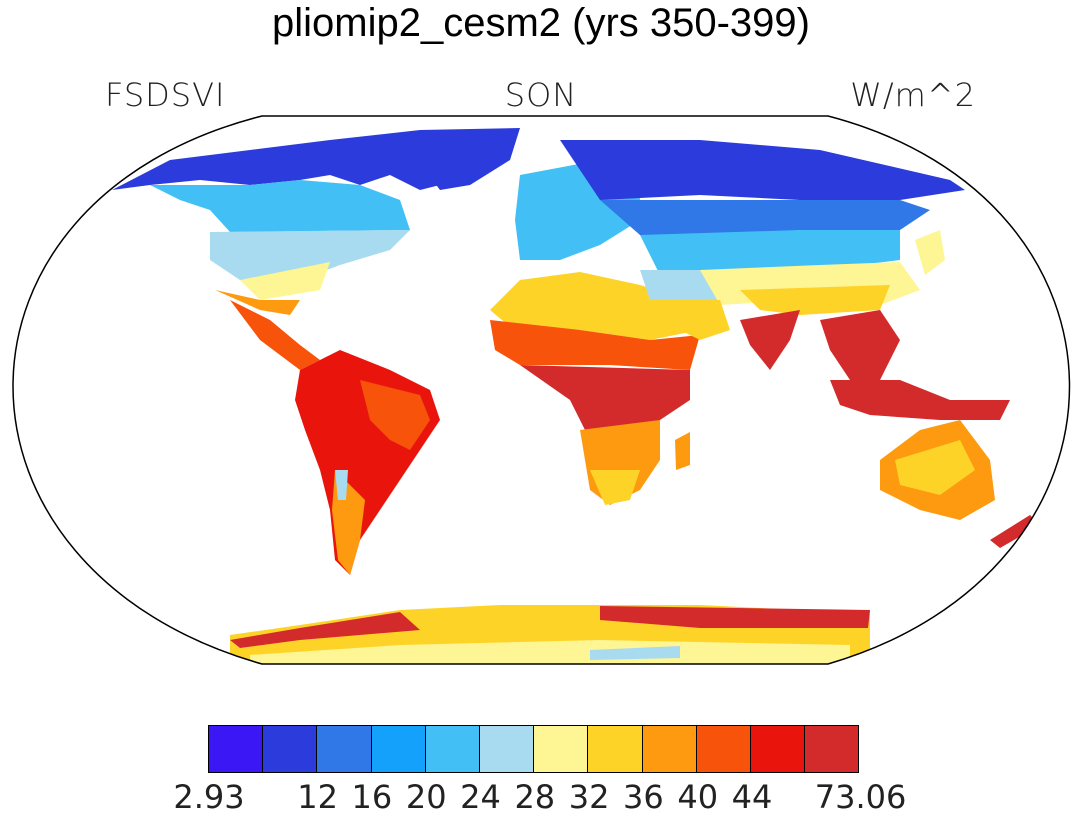  I want to click on season-label: SON, so click(541, 95).